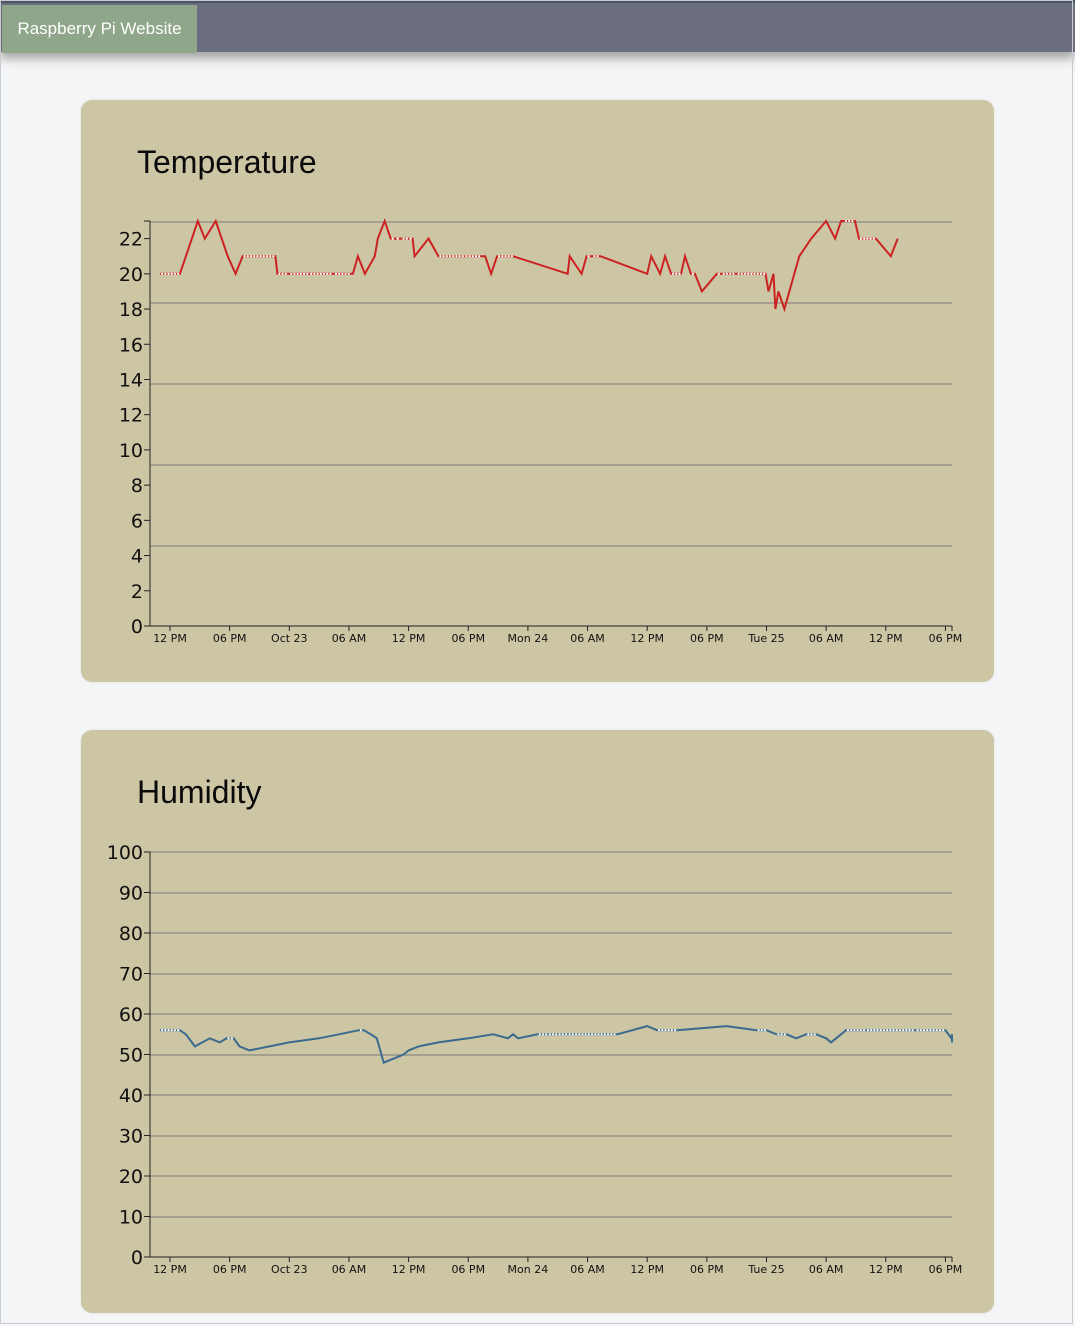 Image resolution: width=1075 pixels, height=1326 pixels. I want to click on y-tick-label: 16, so click(131, 345).